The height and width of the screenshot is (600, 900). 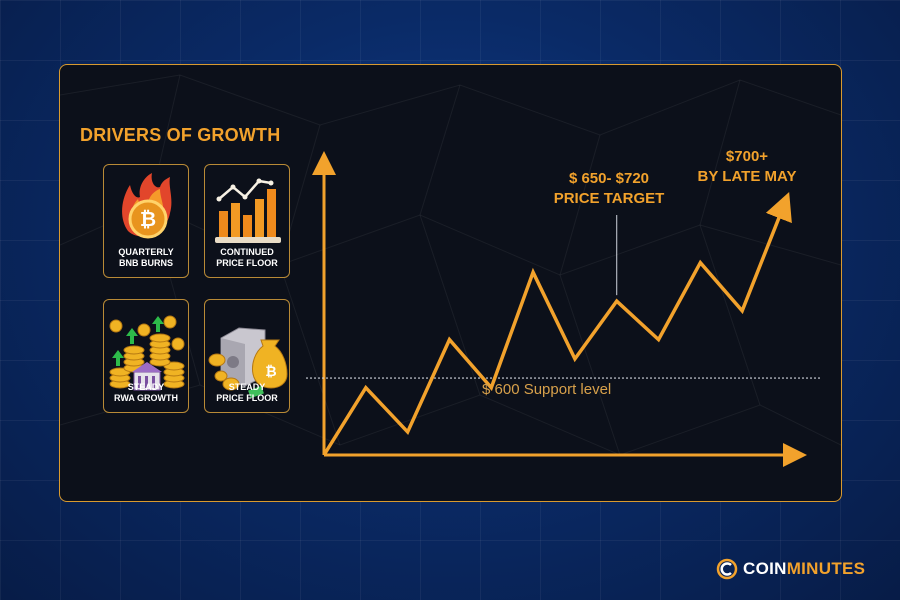 I want to click on price-target-callout: $ 650- $720 PRICE TARGET, so click(x=609, y=189).